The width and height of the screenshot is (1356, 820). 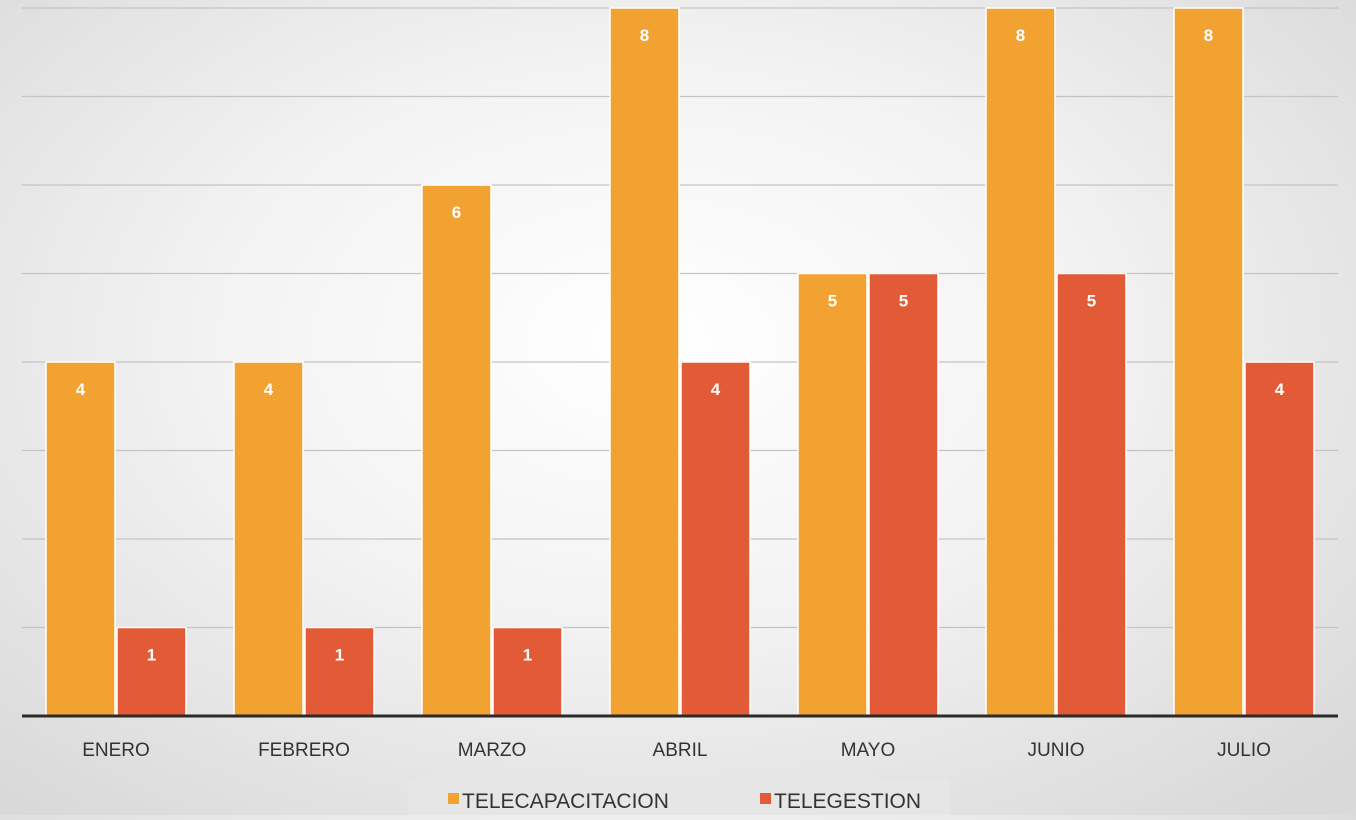 What do you see at coordinates (1056, 750) in the screenshot?
I see `x-tick-label: JUNIO` at bounding box center [1056, 750].